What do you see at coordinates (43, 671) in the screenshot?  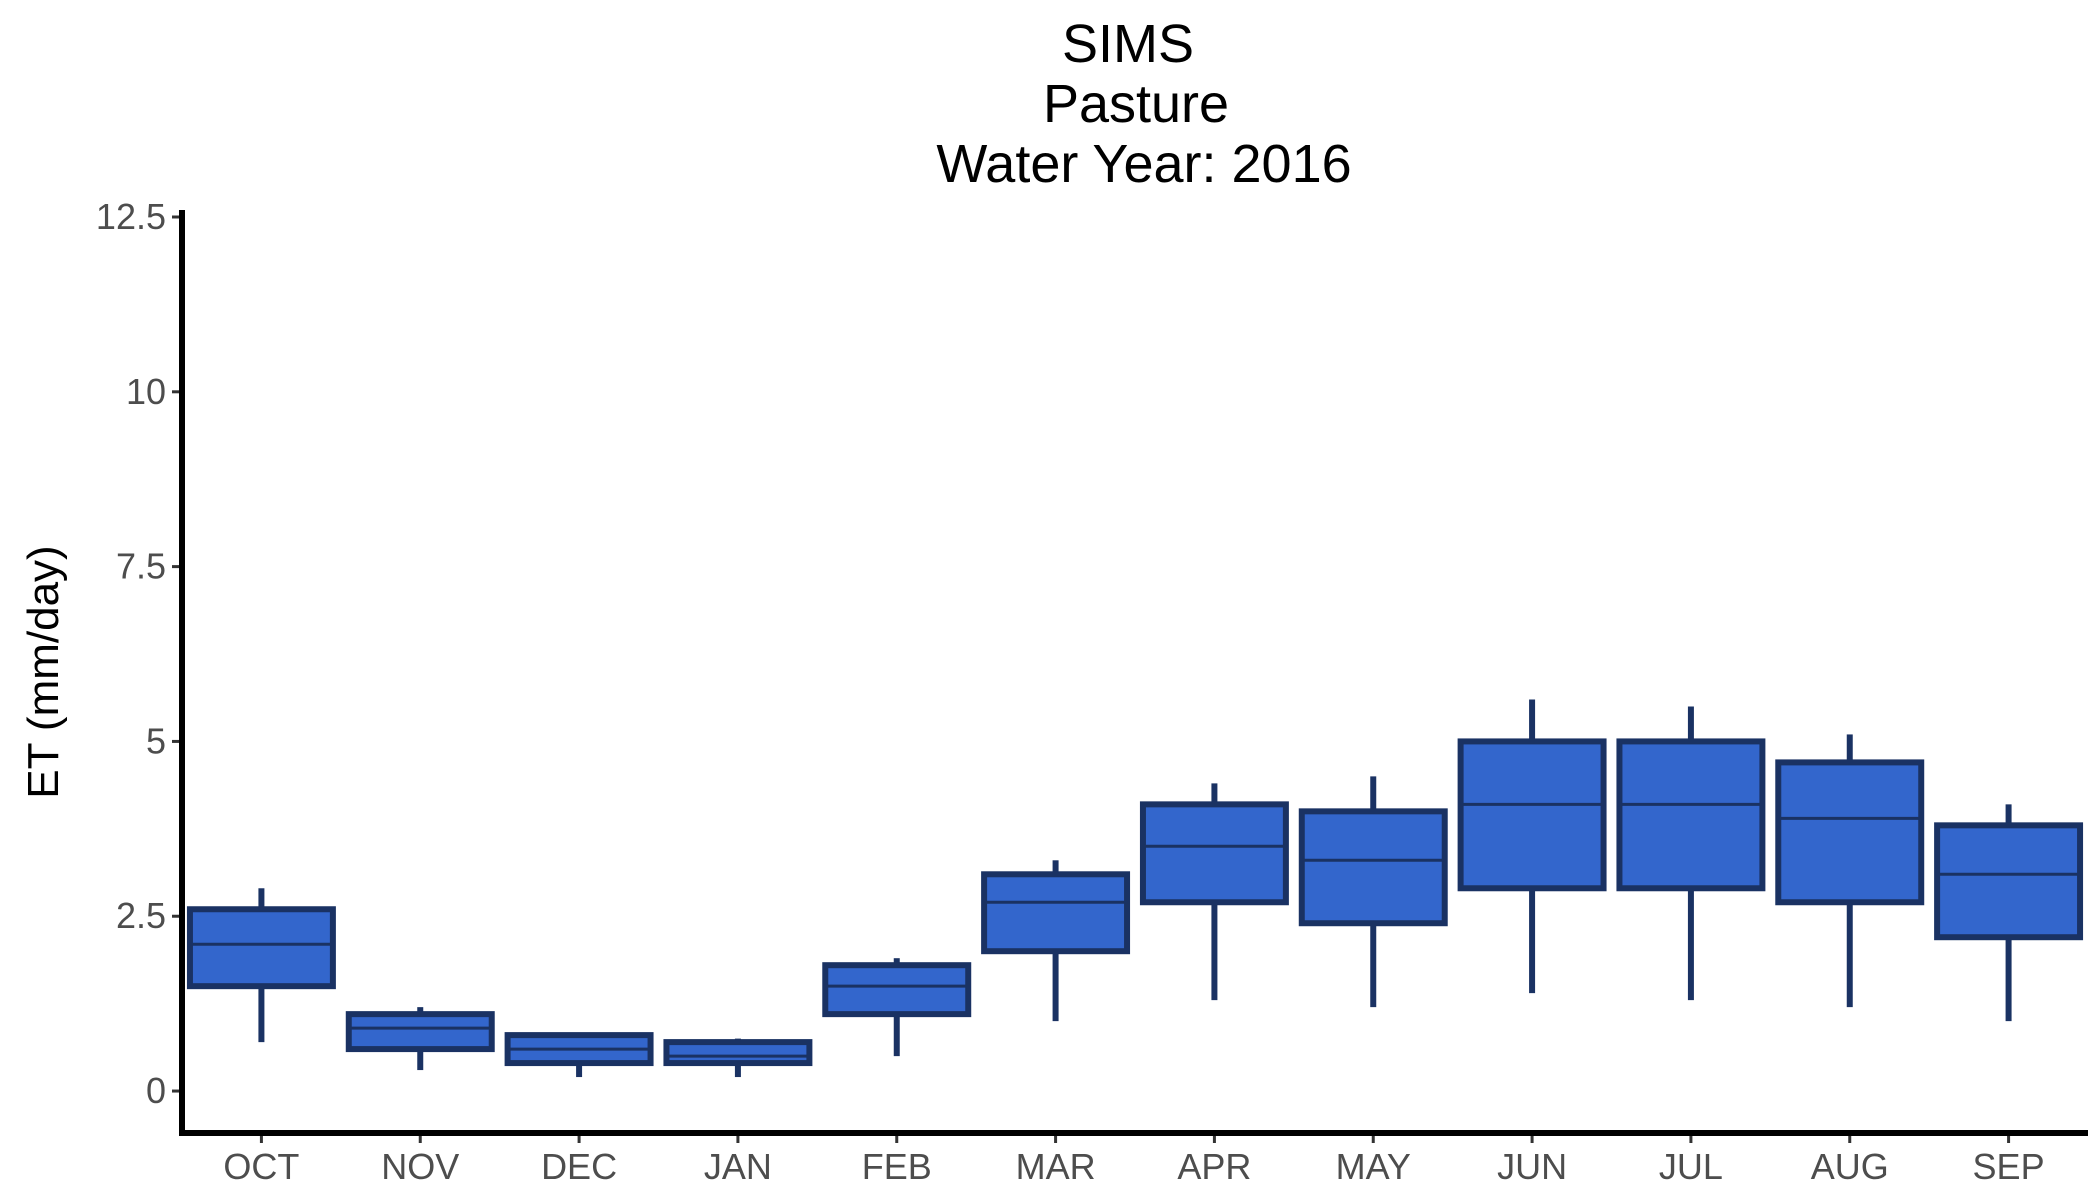 I see `y-axis-label: ET (mm/day)` at bounding box center [43, 671].